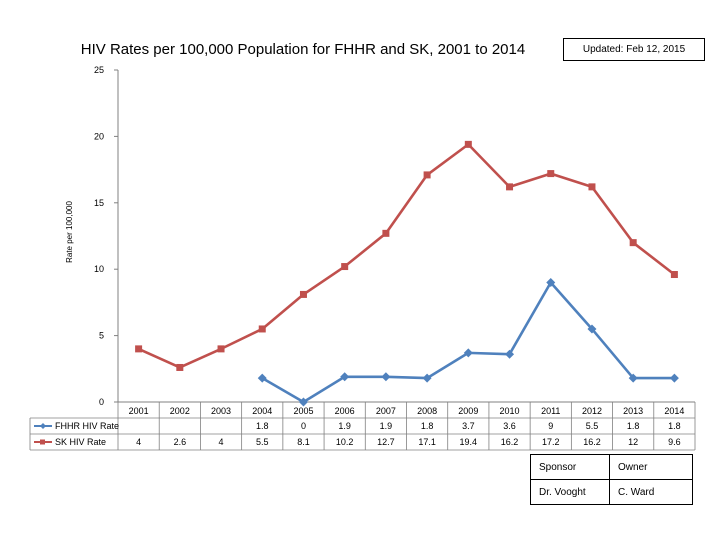 The image size is (720, 540). What do you see at coordinates (633, 442) in the screenshot?
I see `sk-hiv-rate-data-label: 12` at bounding box center [633, 442].